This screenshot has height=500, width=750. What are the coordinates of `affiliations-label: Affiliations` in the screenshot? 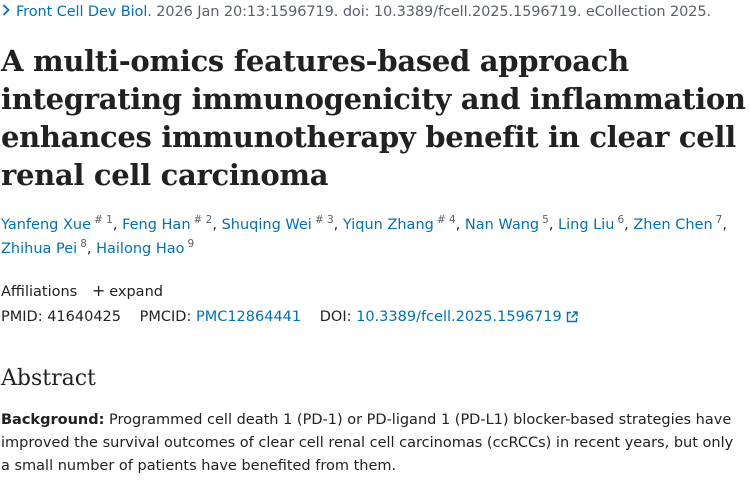 It's located at (39, 292).